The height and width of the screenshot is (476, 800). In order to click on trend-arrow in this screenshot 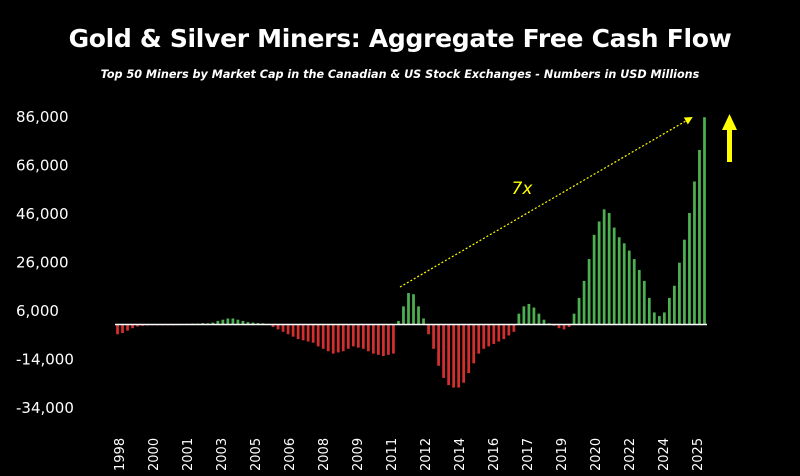, I will do `click(546, 202)`.